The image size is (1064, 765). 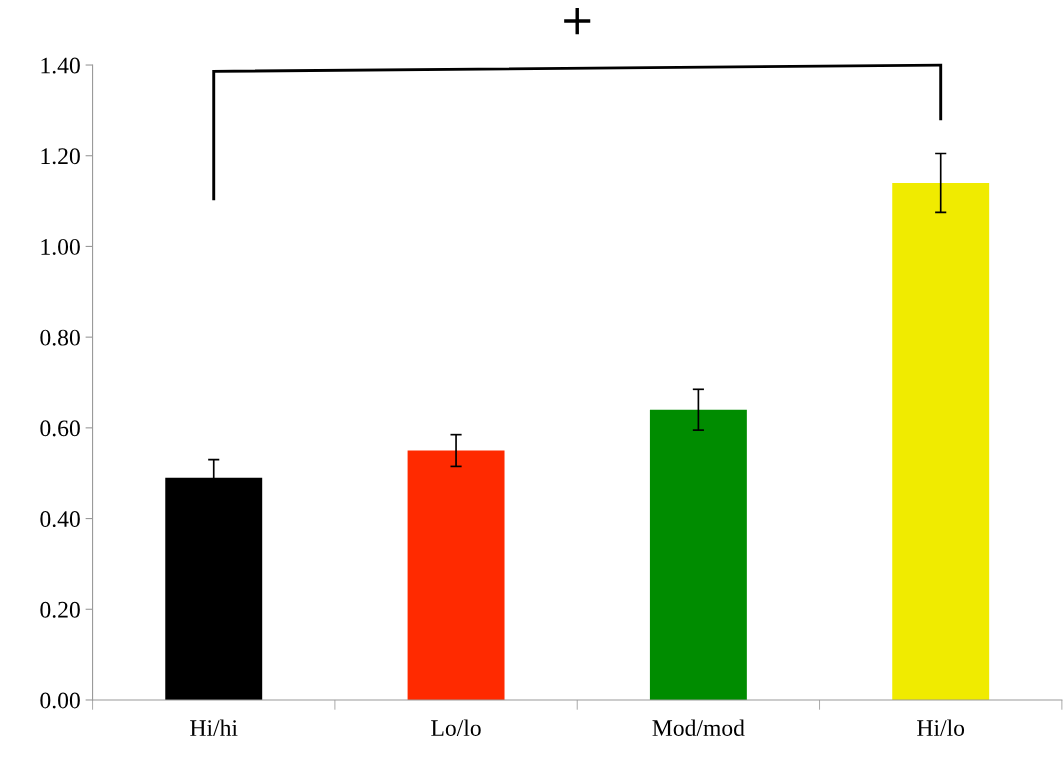 I want to click on y-tick-label: 0.80, so click(x=60, y=337).